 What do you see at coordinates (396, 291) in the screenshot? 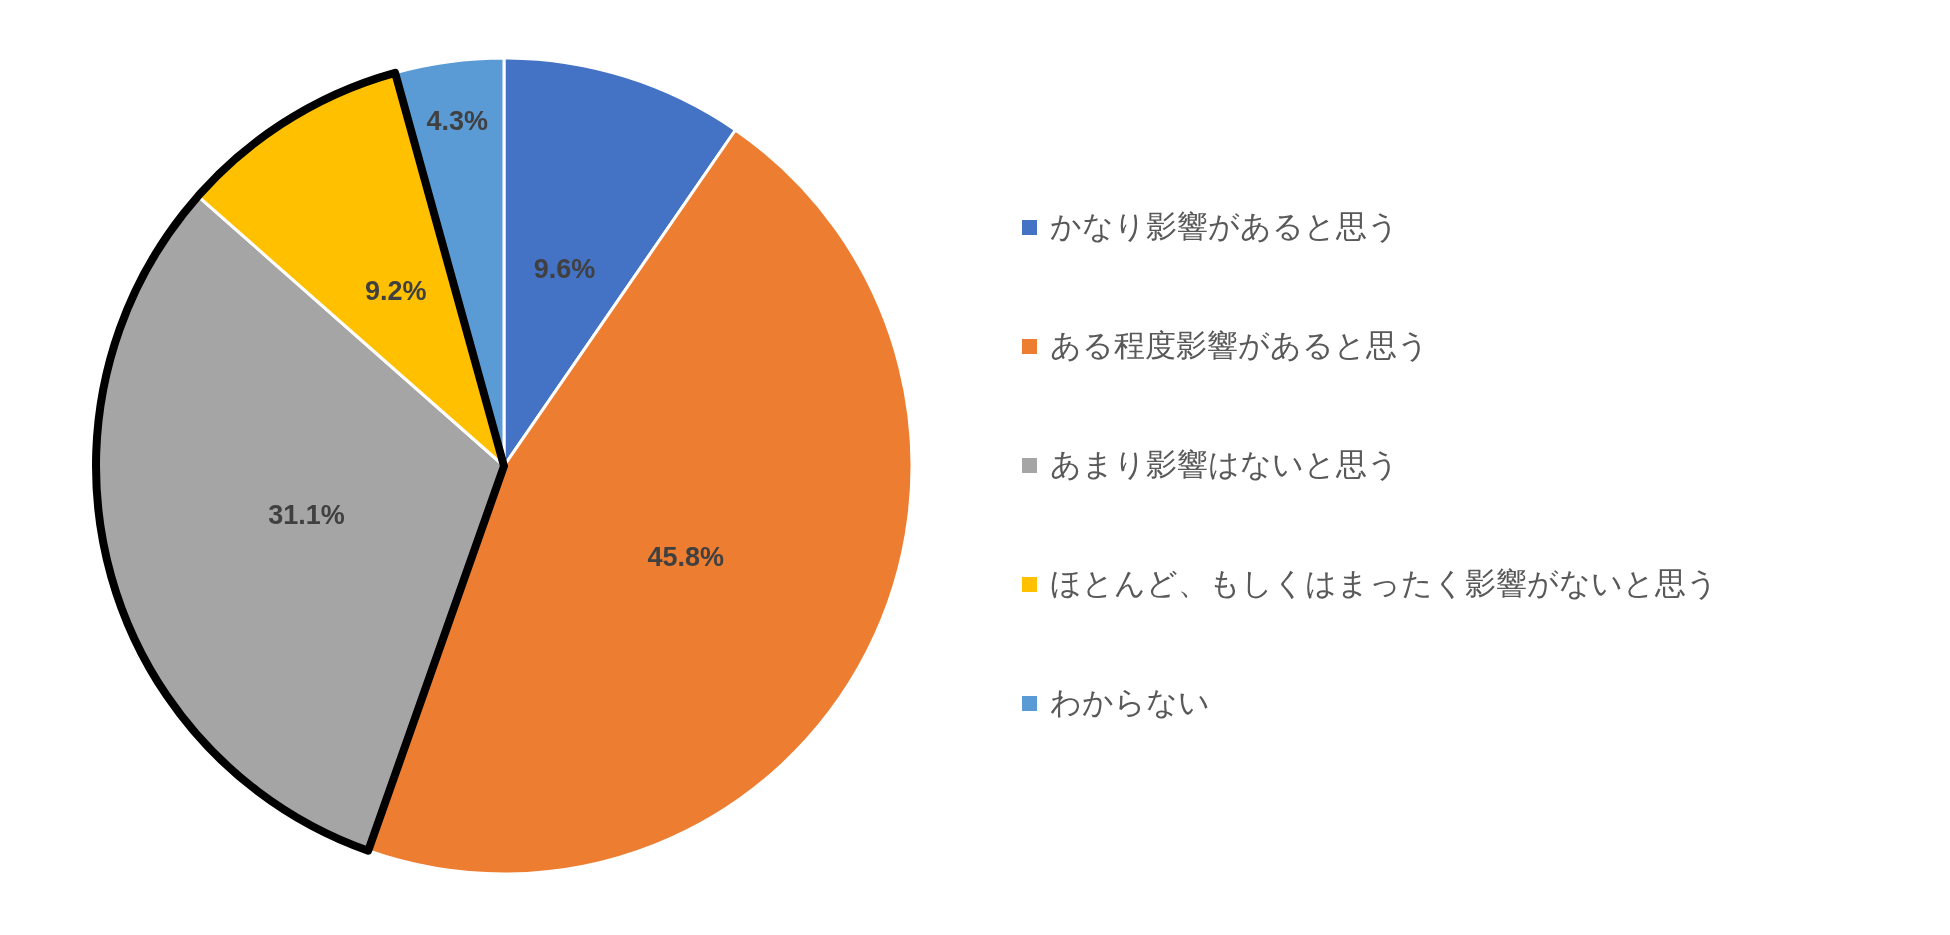
I see `data-label: 9.2%` at bounding box center [396, 291].